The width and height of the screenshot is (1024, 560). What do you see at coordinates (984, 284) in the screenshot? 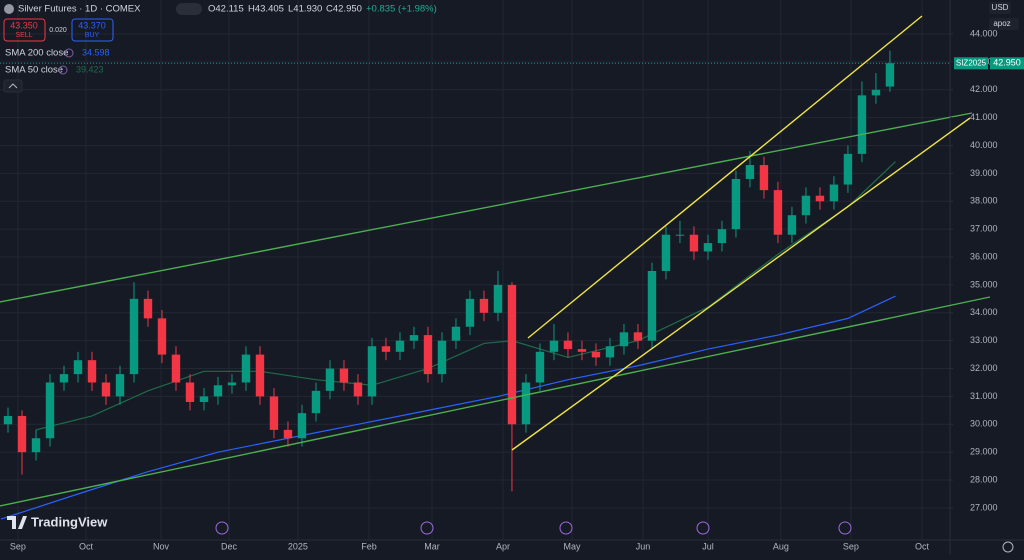
I see `y-tick-label: 35.000` at bounding box center [984, 284].